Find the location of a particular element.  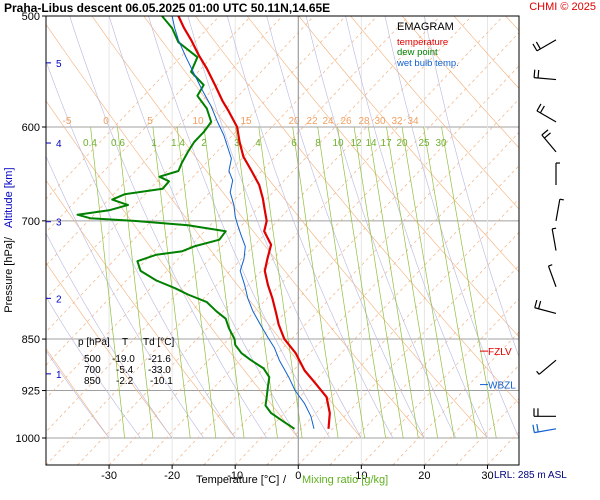

legend-item-wet-bulb: wet bulb temp. is located at coordinates (427, 63).